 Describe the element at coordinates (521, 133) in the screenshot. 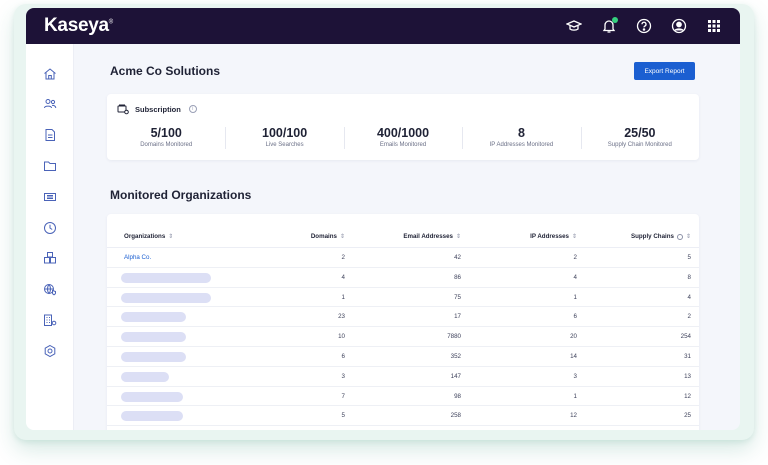

I see `stat-value: 8` at that location.